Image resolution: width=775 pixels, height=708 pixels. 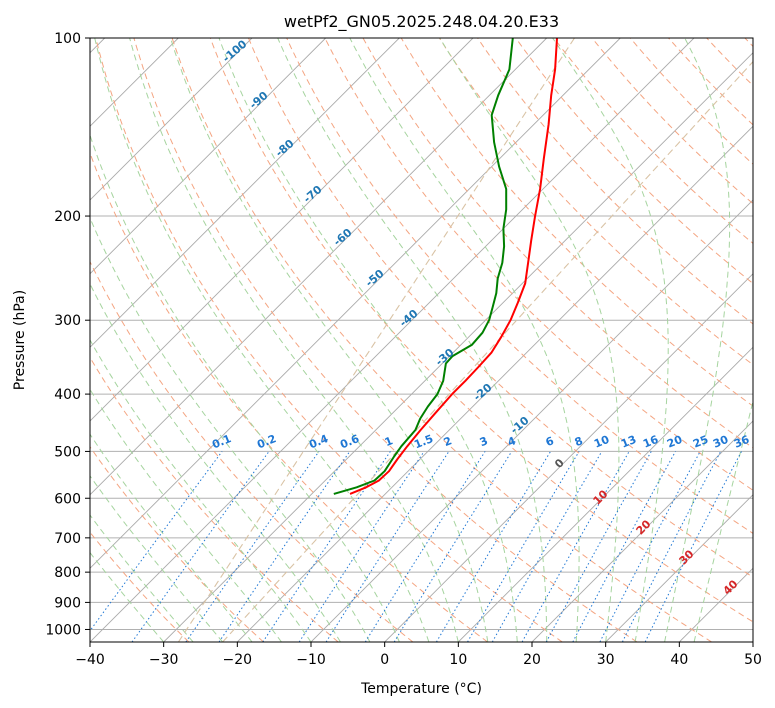 I want to click on mixing-ratio-label: 0.2, so click(x=266, y=441).